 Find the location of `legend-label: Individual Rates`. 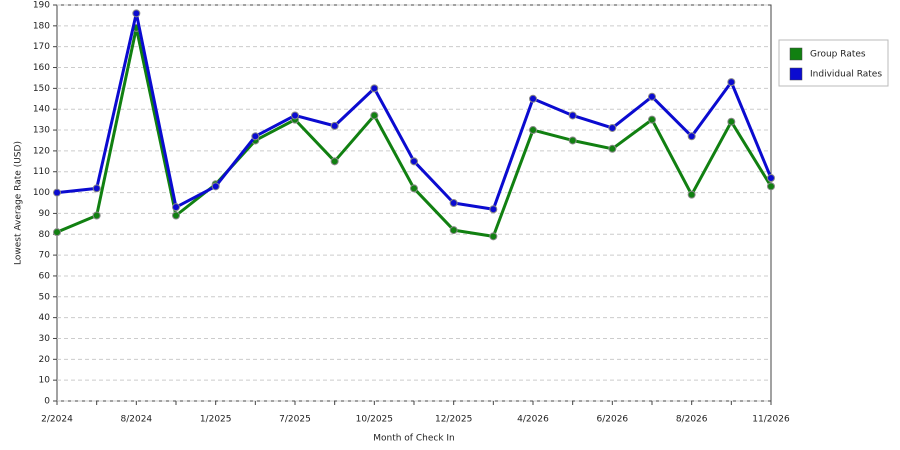

legend-label: Individual Rates is located at coordinates (846, 75).